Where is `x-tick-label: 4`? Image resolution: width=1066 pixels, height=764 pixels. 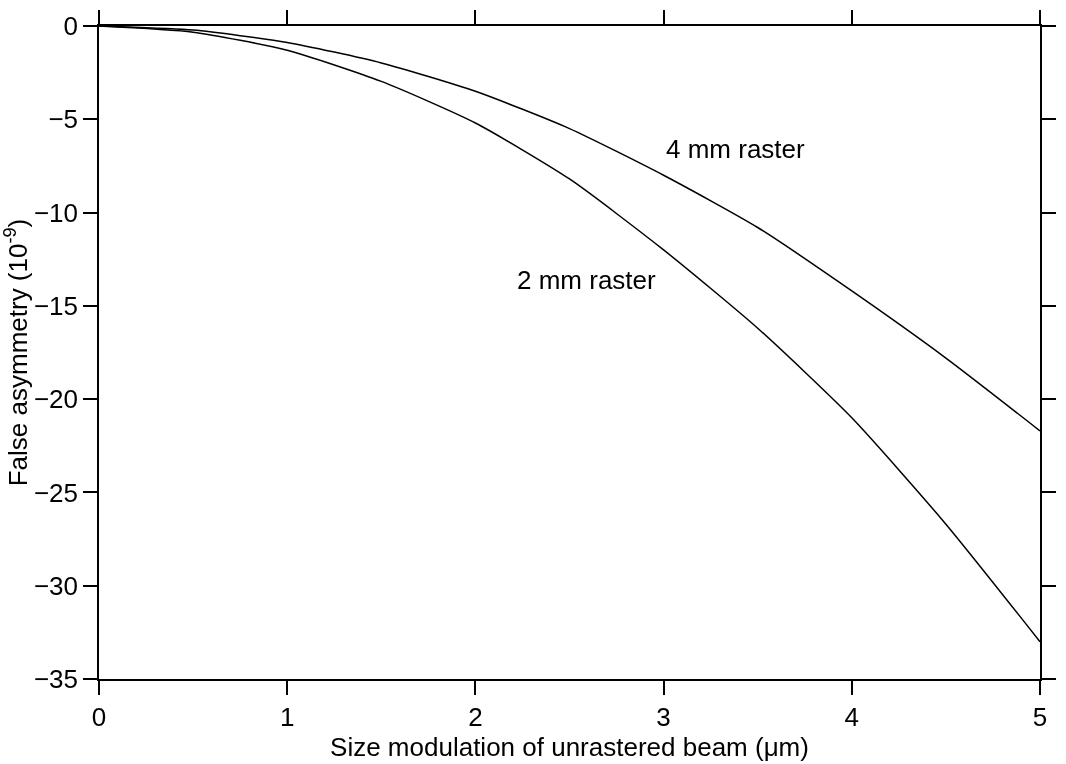 x-tick-label: 4 is located at coordinates (852, 716).